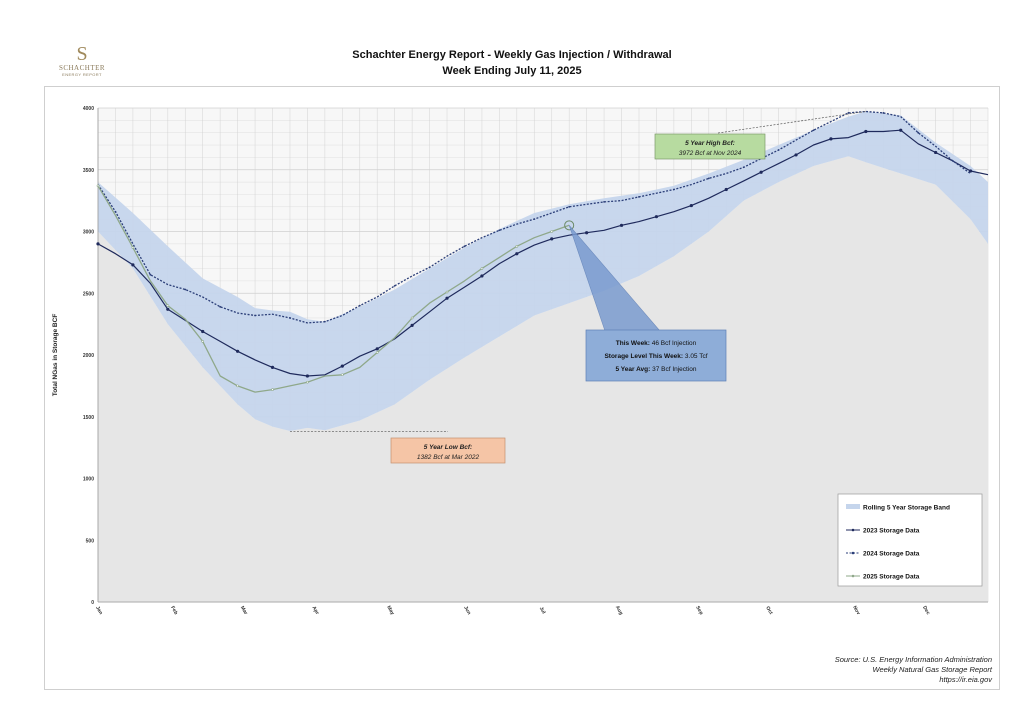  What do you see at coordinates (512, 71) in the screenshot?
I see `chart-subtitle: Week Ending July 11, 2025` at bounding box center [512, 71].